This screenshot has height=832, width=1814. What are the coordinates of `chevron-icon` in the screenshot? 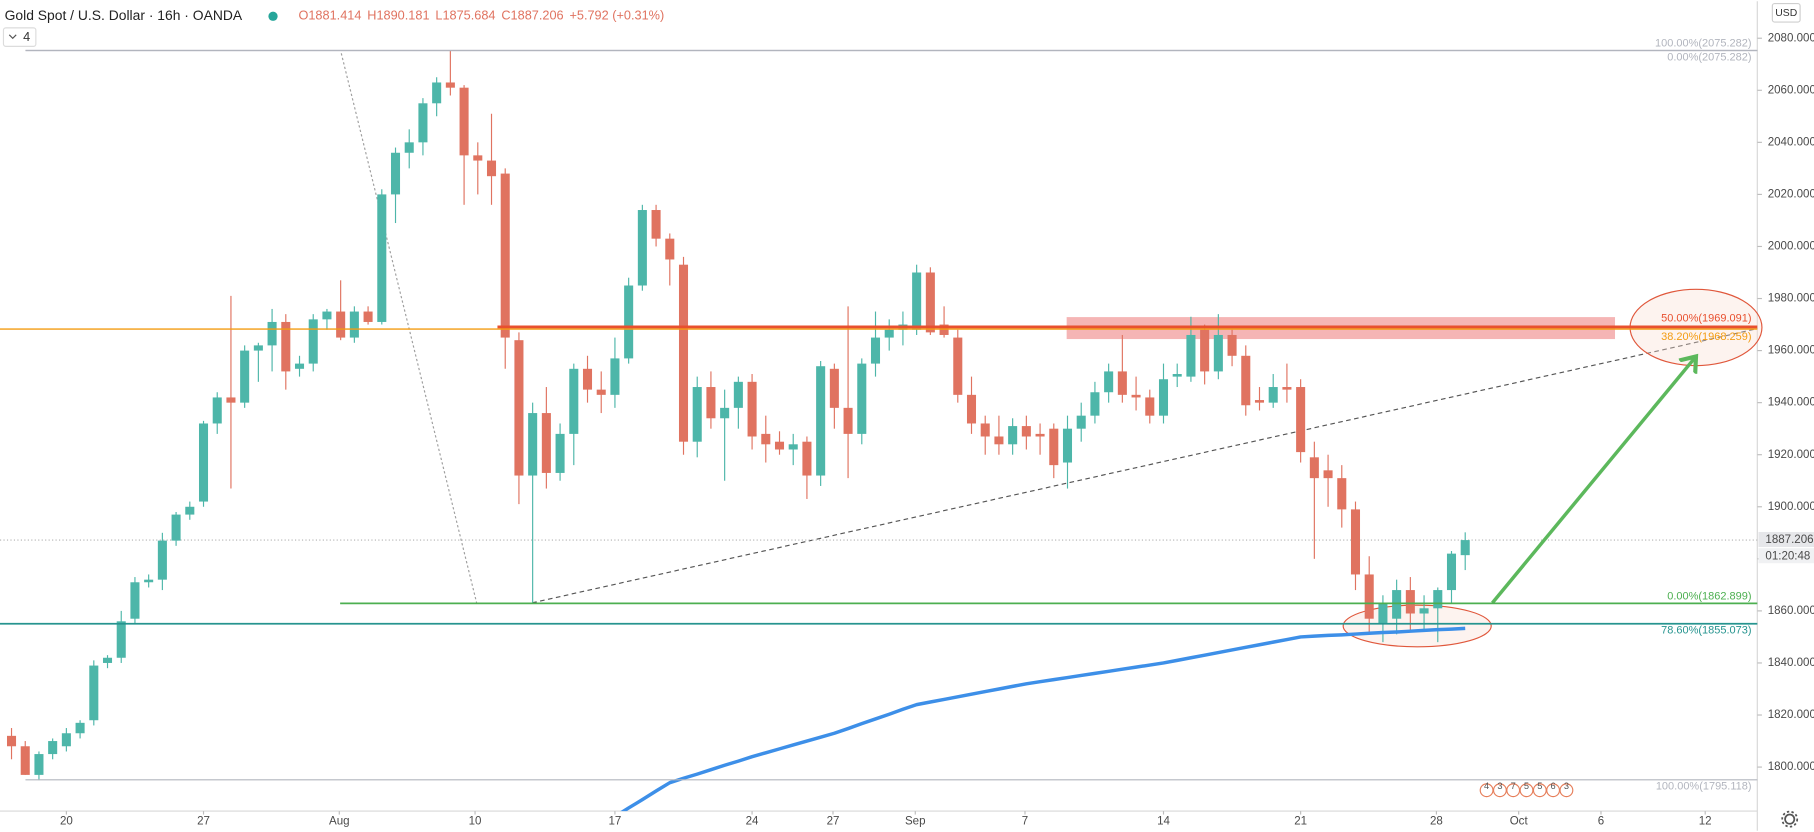 It's located at (12, 37).